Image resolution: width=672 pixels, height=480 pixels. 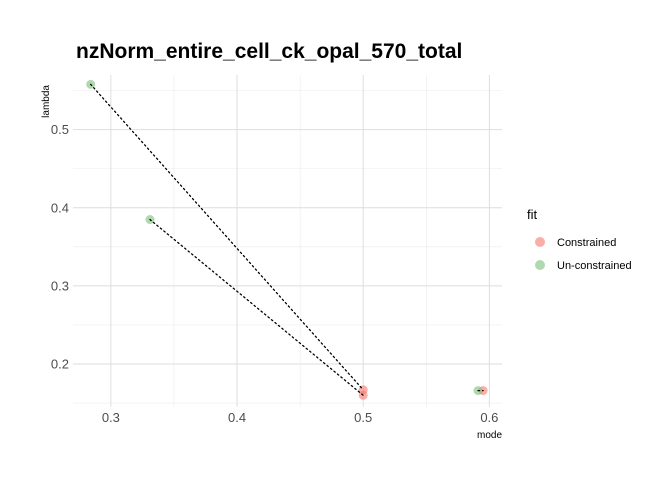 I want to click on x-tick-label: 0.5, so click(x=363, y=417).